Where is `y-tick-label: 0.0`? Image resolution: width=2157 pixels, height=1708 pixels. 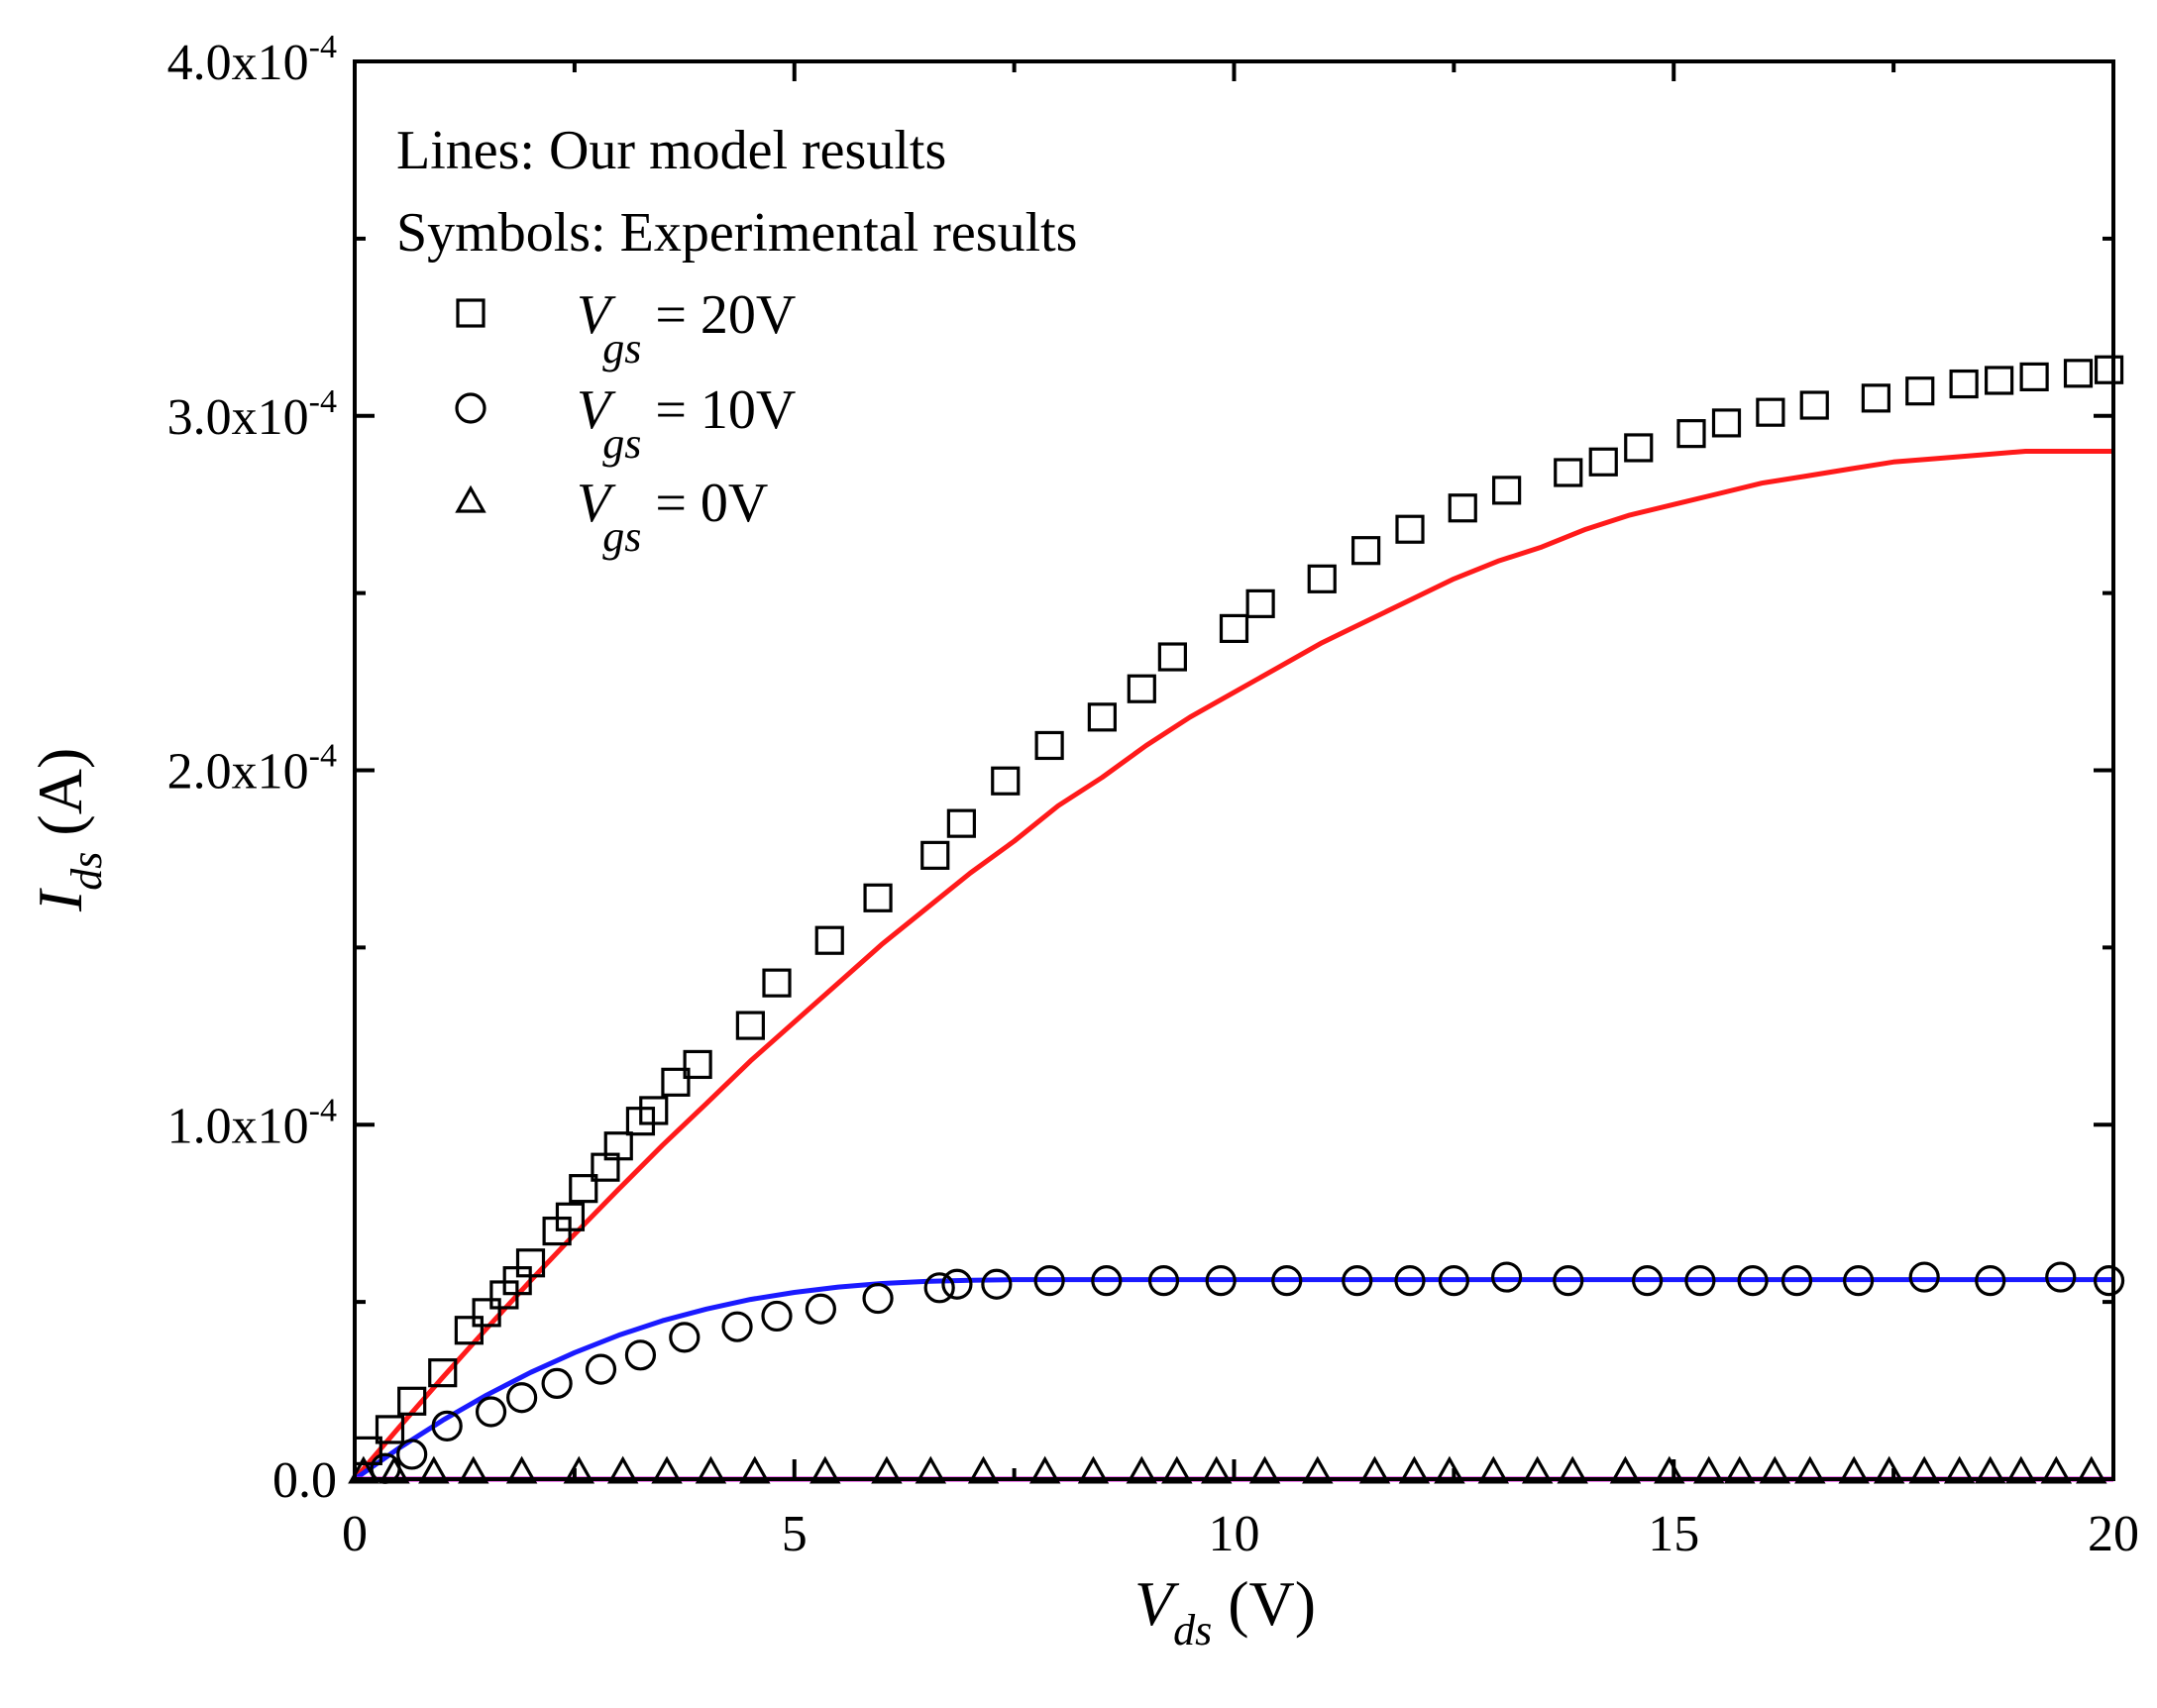 y-tick-label: 0.0 is located at coordinates (304, 1480).